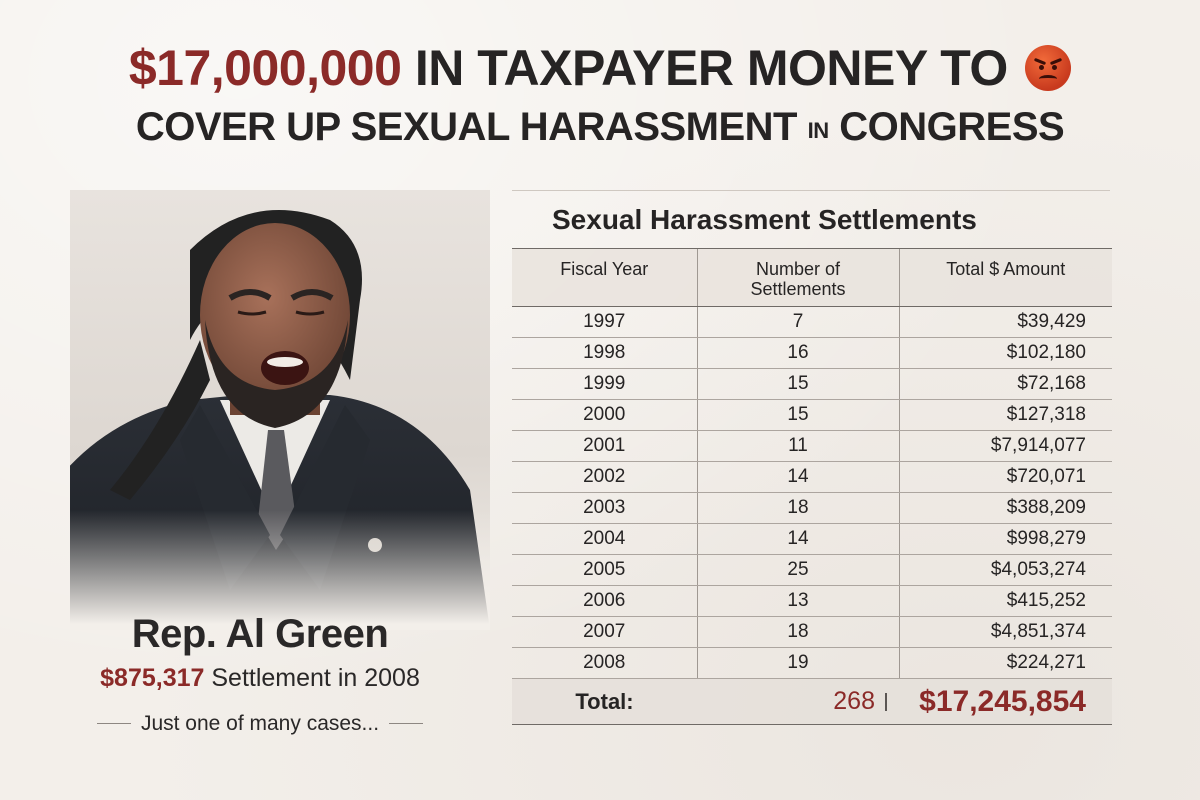  I want to click on cell-fiscal-year: 2002, so click(604, 477).